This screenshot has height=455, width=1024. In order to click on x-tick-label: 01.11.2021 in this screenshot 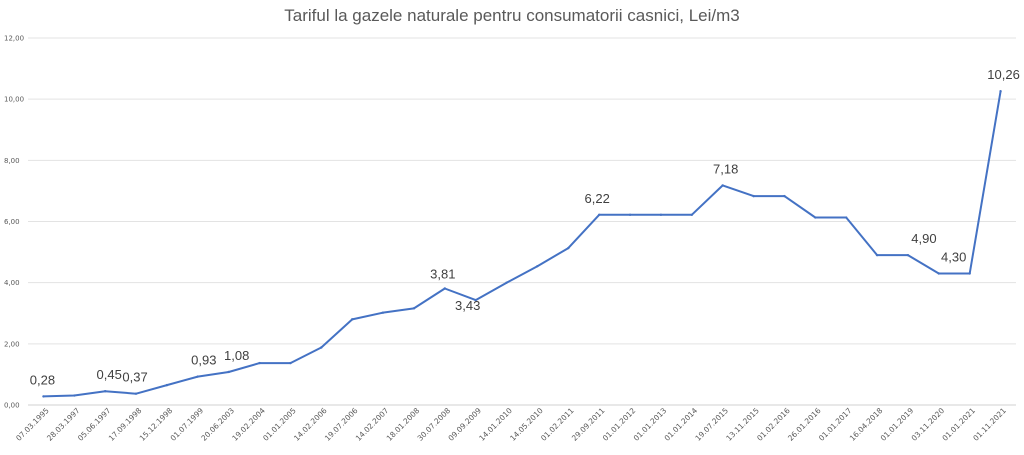, I will do `click(989, 424)`.